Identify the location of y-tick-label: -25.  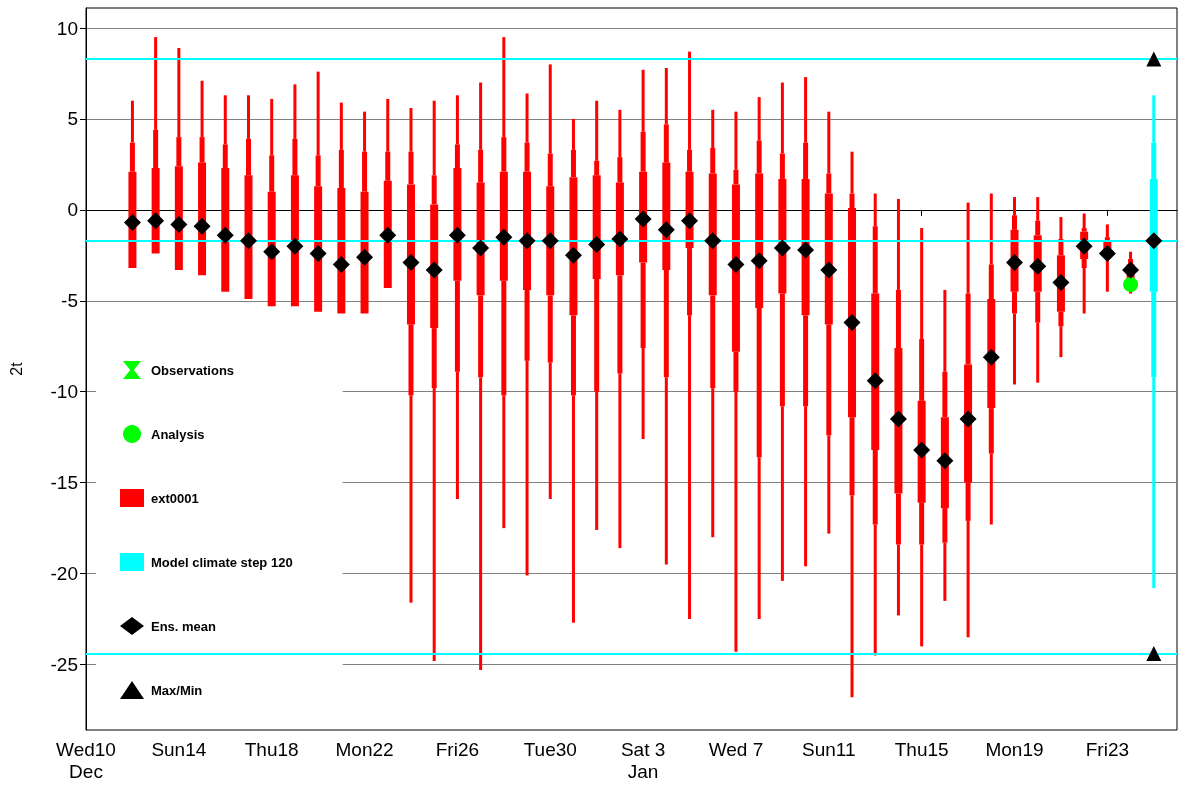
(64, 665).